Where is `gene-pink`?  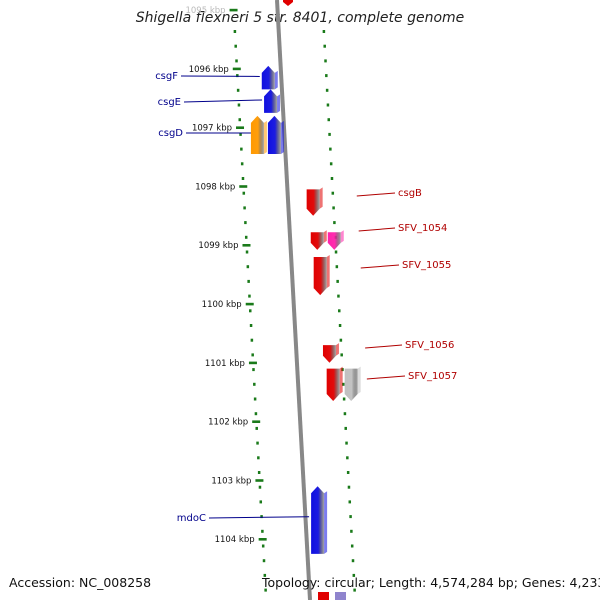 gene-pink is located at coordinates (334, 241).